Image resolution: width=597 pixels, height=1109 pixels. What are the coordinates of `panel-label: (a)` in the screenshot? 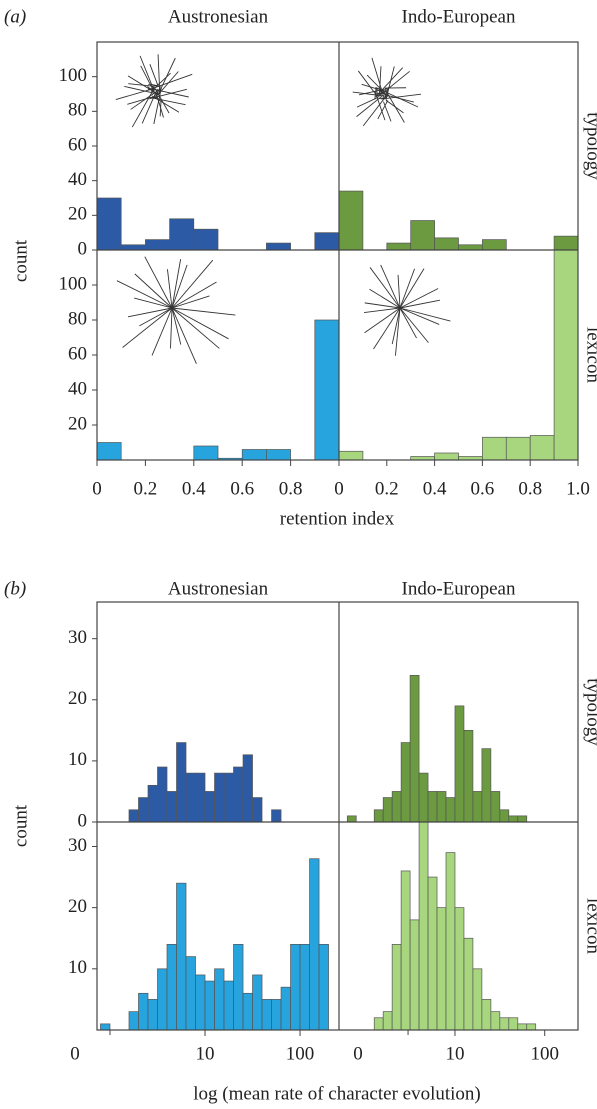 It's located at (15, 16).